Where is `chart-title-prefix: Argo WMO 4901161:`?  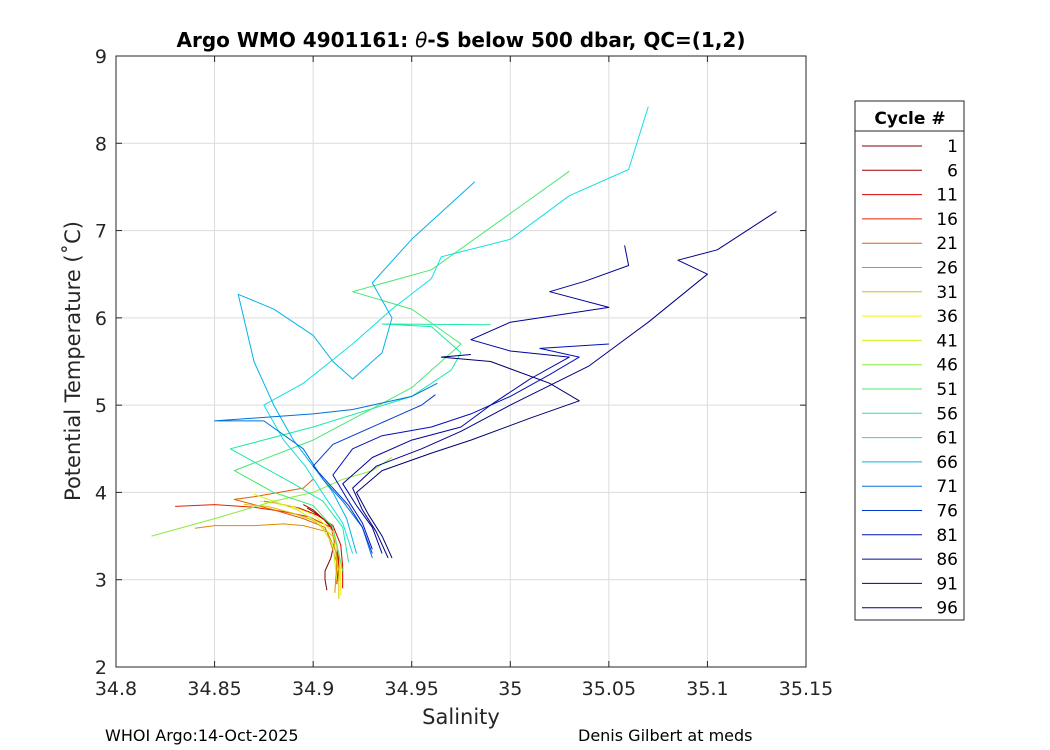 chart-title-prefix: Argo WMO 4901161: is located at coordinates (296, 40).